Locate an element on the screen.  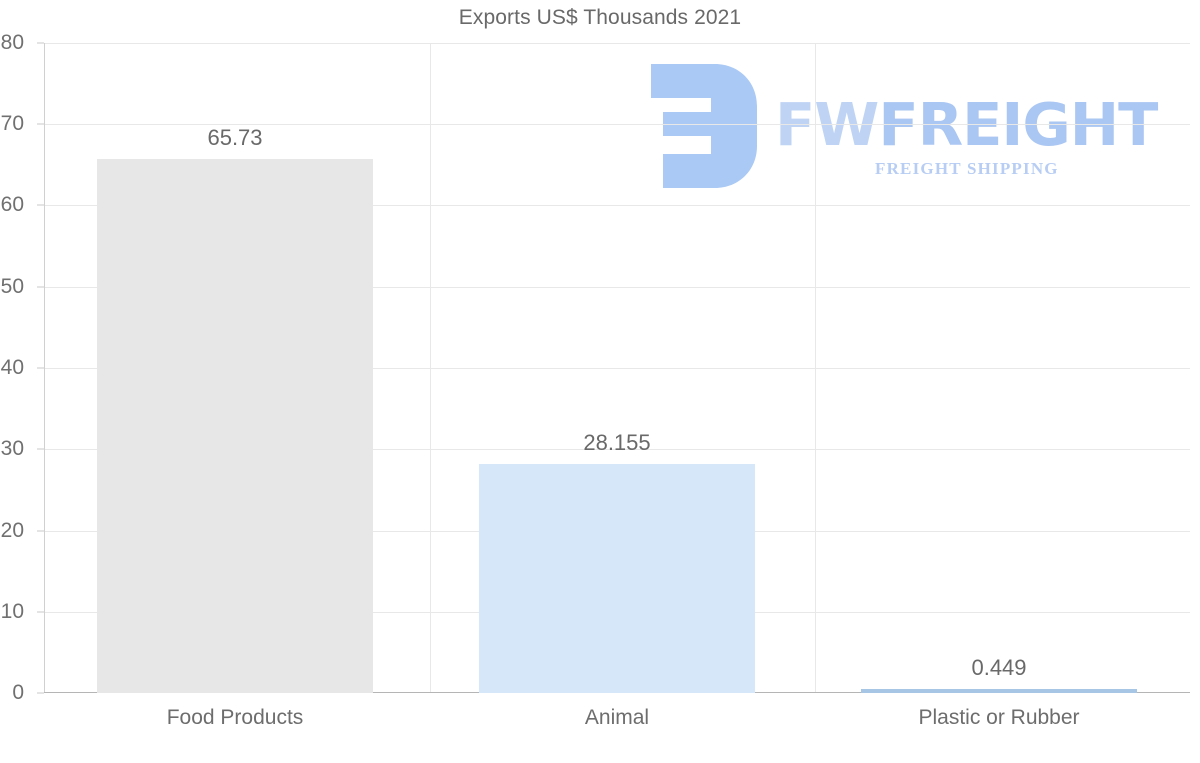
ytick-label-10: 10 is located at coordinates (12, 611).